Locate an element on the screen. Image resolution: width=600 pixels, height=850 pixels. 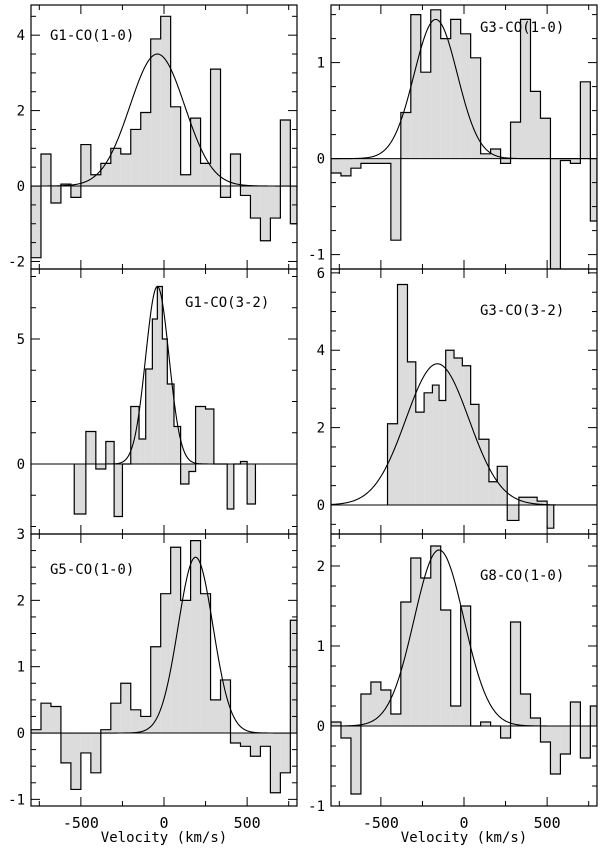
panel-title: G1-CO(3-2) is located at coordinates (227, 303).